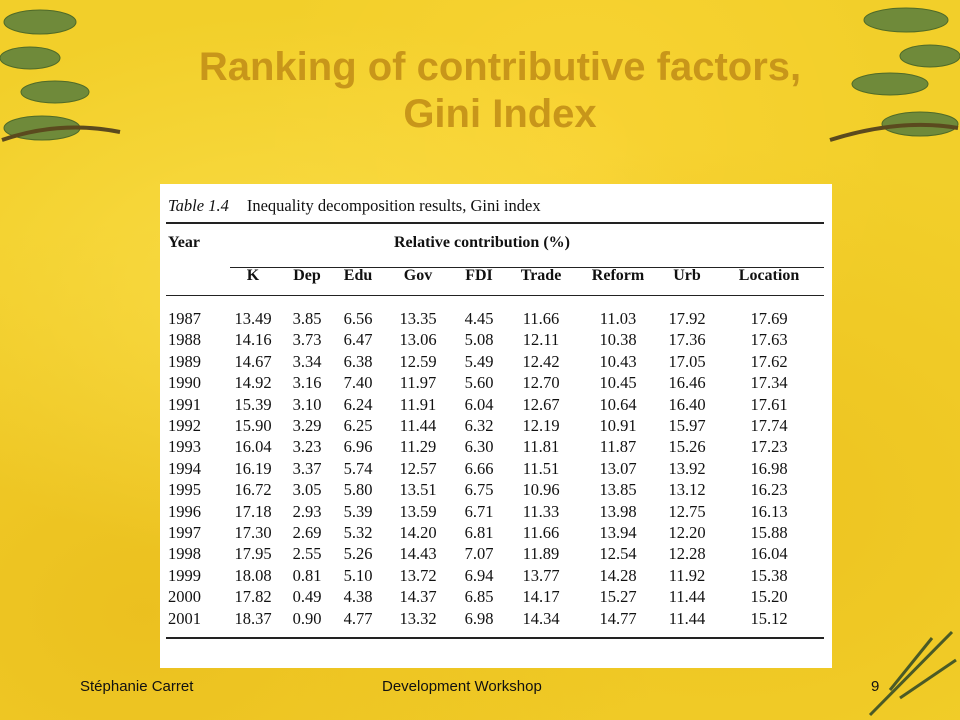  What do you see at coordinates (184, 468) in the screenshot?
I see `year-cell: 1994` at bounding box center [184, 468].